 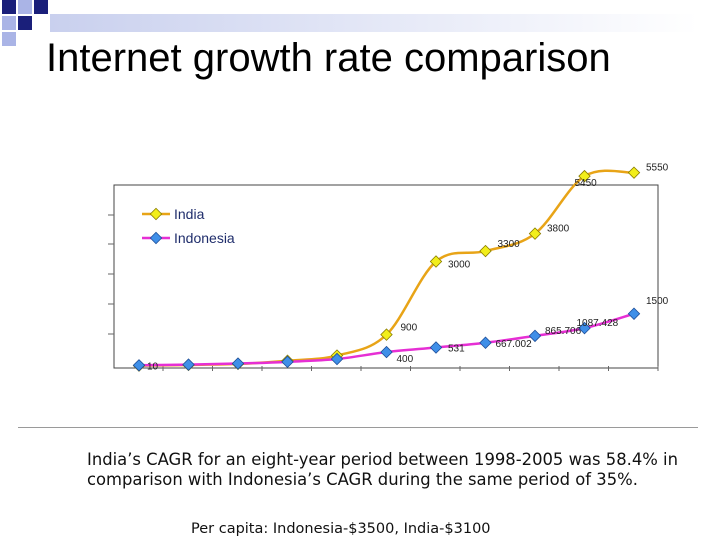 I want to click on india-data-label: 10, so click(x=153, y=367).